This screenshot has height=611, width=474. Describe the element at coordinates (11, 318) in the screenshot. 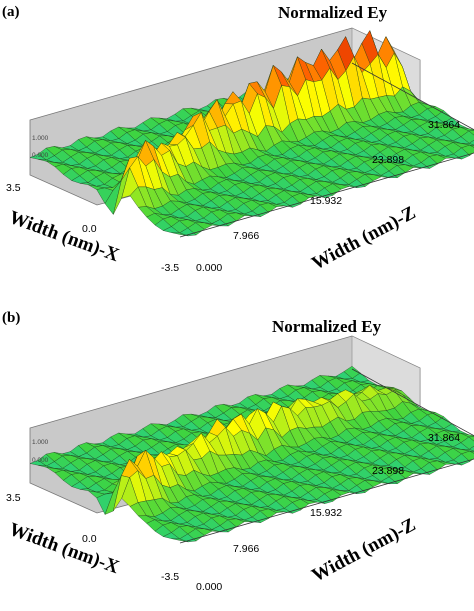

I see `panel-label: (b)` at that location.